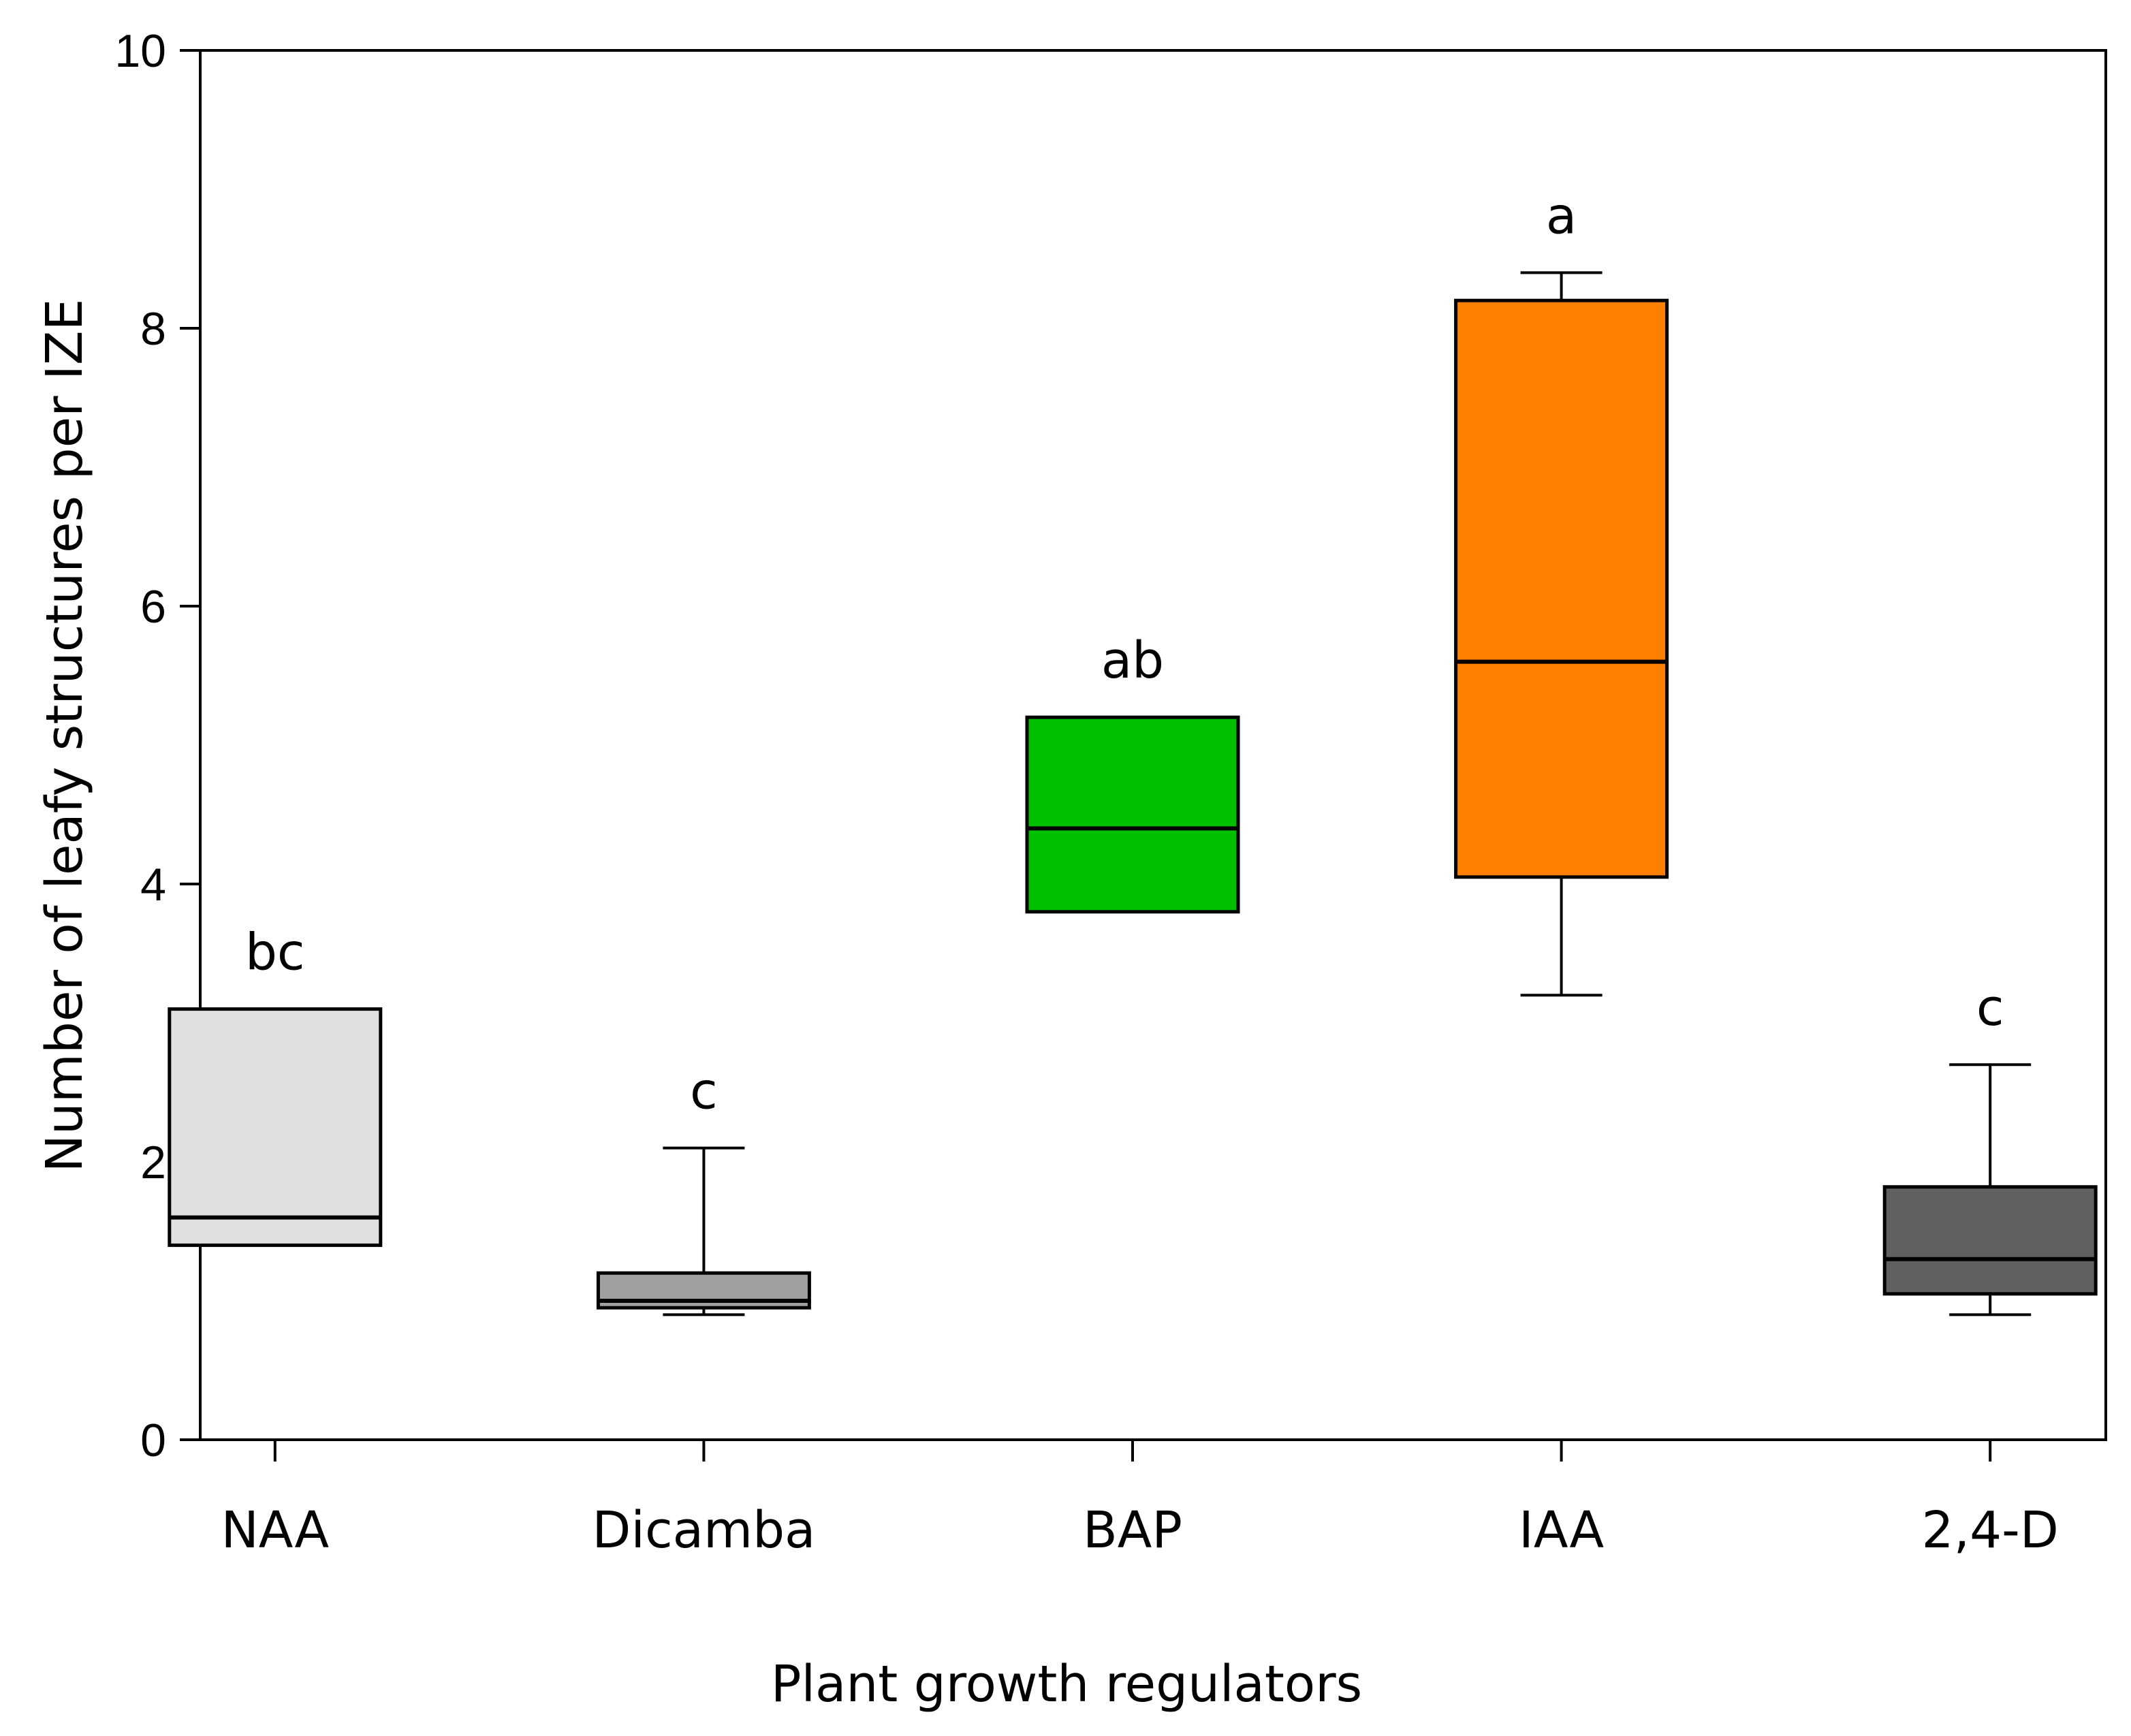 The height and width of the screenshot is (1736, 2131). Describe the element at coordinates (140, 51) in the screenshot. I see `y-tick-label: 10` at that location.